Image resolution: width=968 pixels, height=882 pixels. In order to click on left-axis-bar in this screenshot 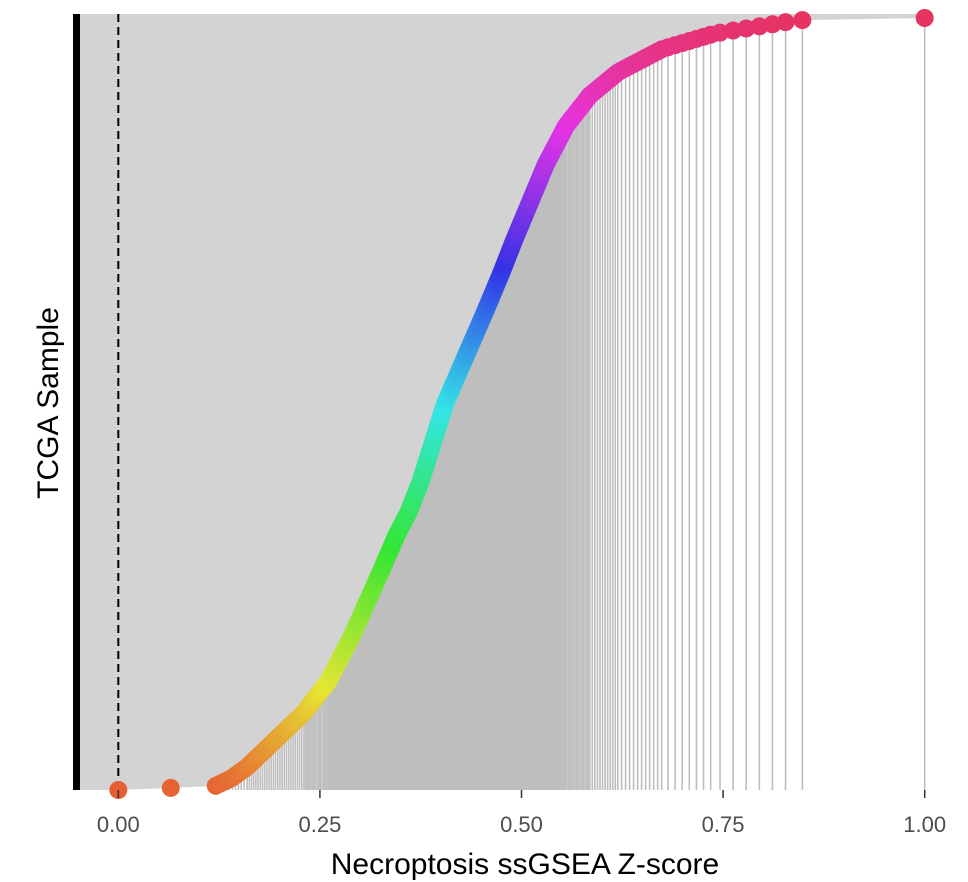, I will do `click(76, 402)`.